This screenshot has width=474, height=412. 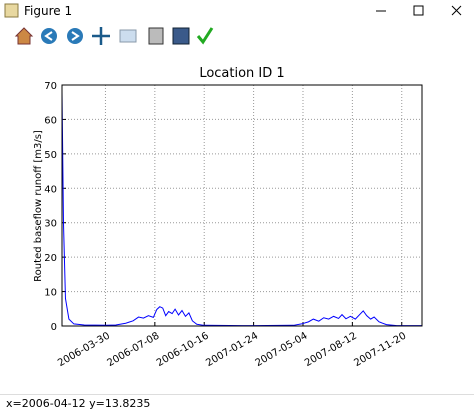 I want to click on y-tick-label: 20, so click(x=50, y=258).